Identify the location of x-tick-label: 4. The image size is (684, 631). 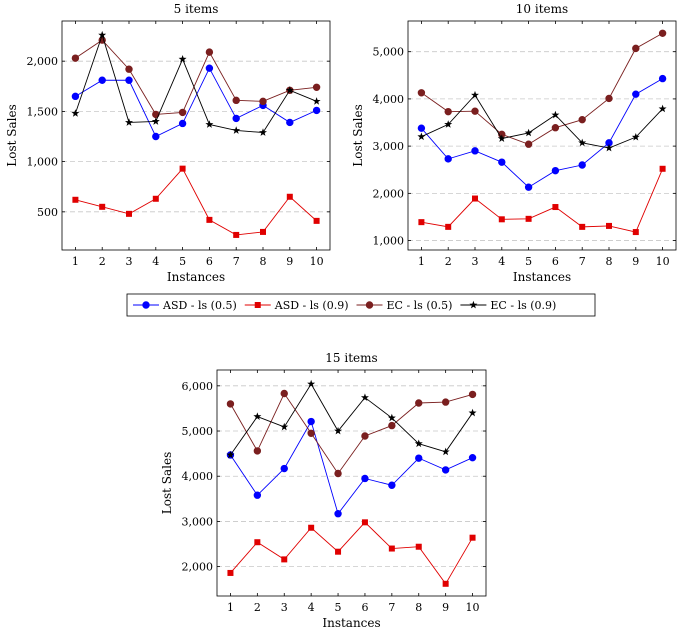
(501, 261).